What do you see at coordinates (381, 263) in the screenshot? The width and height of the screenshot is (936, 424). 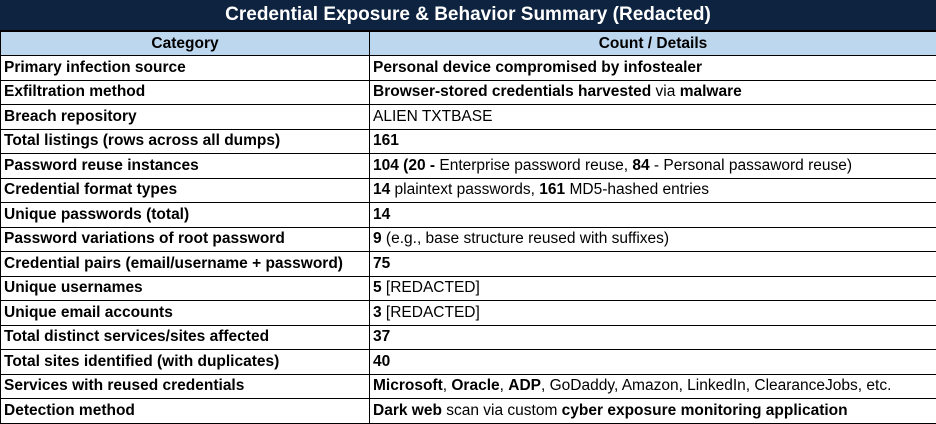 I see `details-segment: 75` at bounding box center [381, 263].